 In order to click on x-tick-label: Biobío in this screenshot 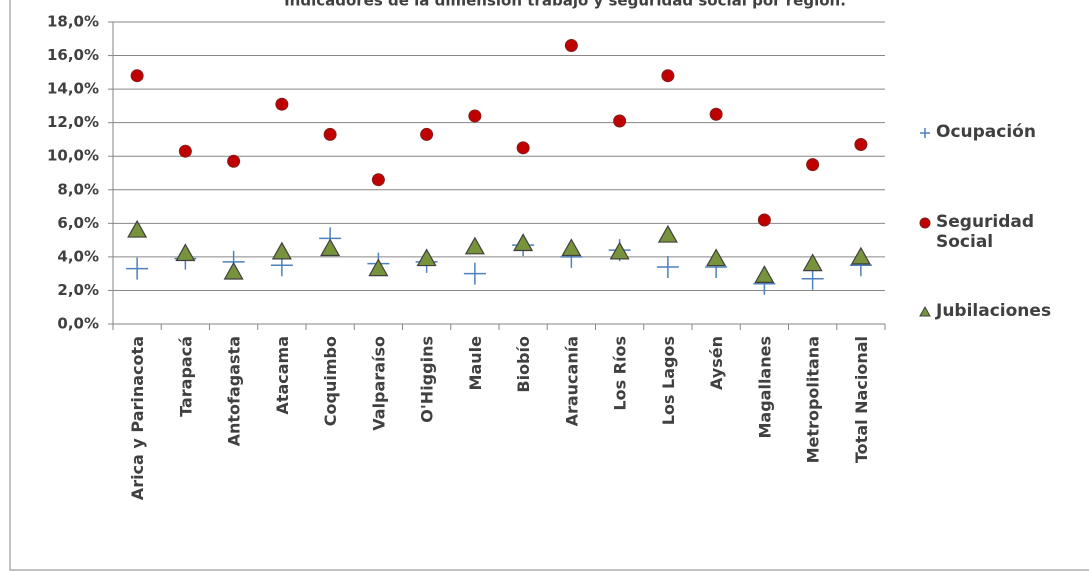, I will do `click(523, 364)`.